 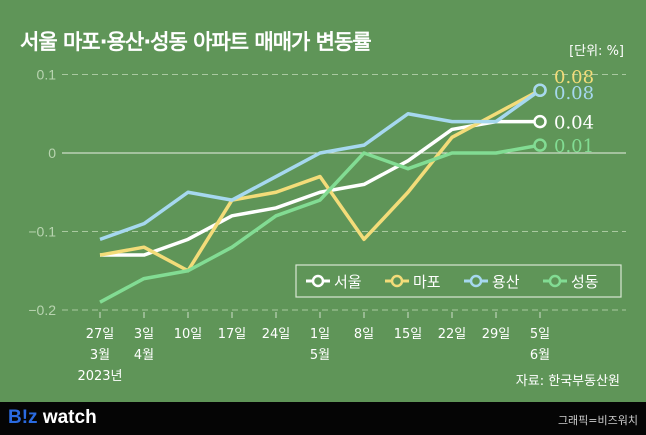 I want to click on footer: B!z watch 그래픽=비즈워치, so click(x=323, y=418).